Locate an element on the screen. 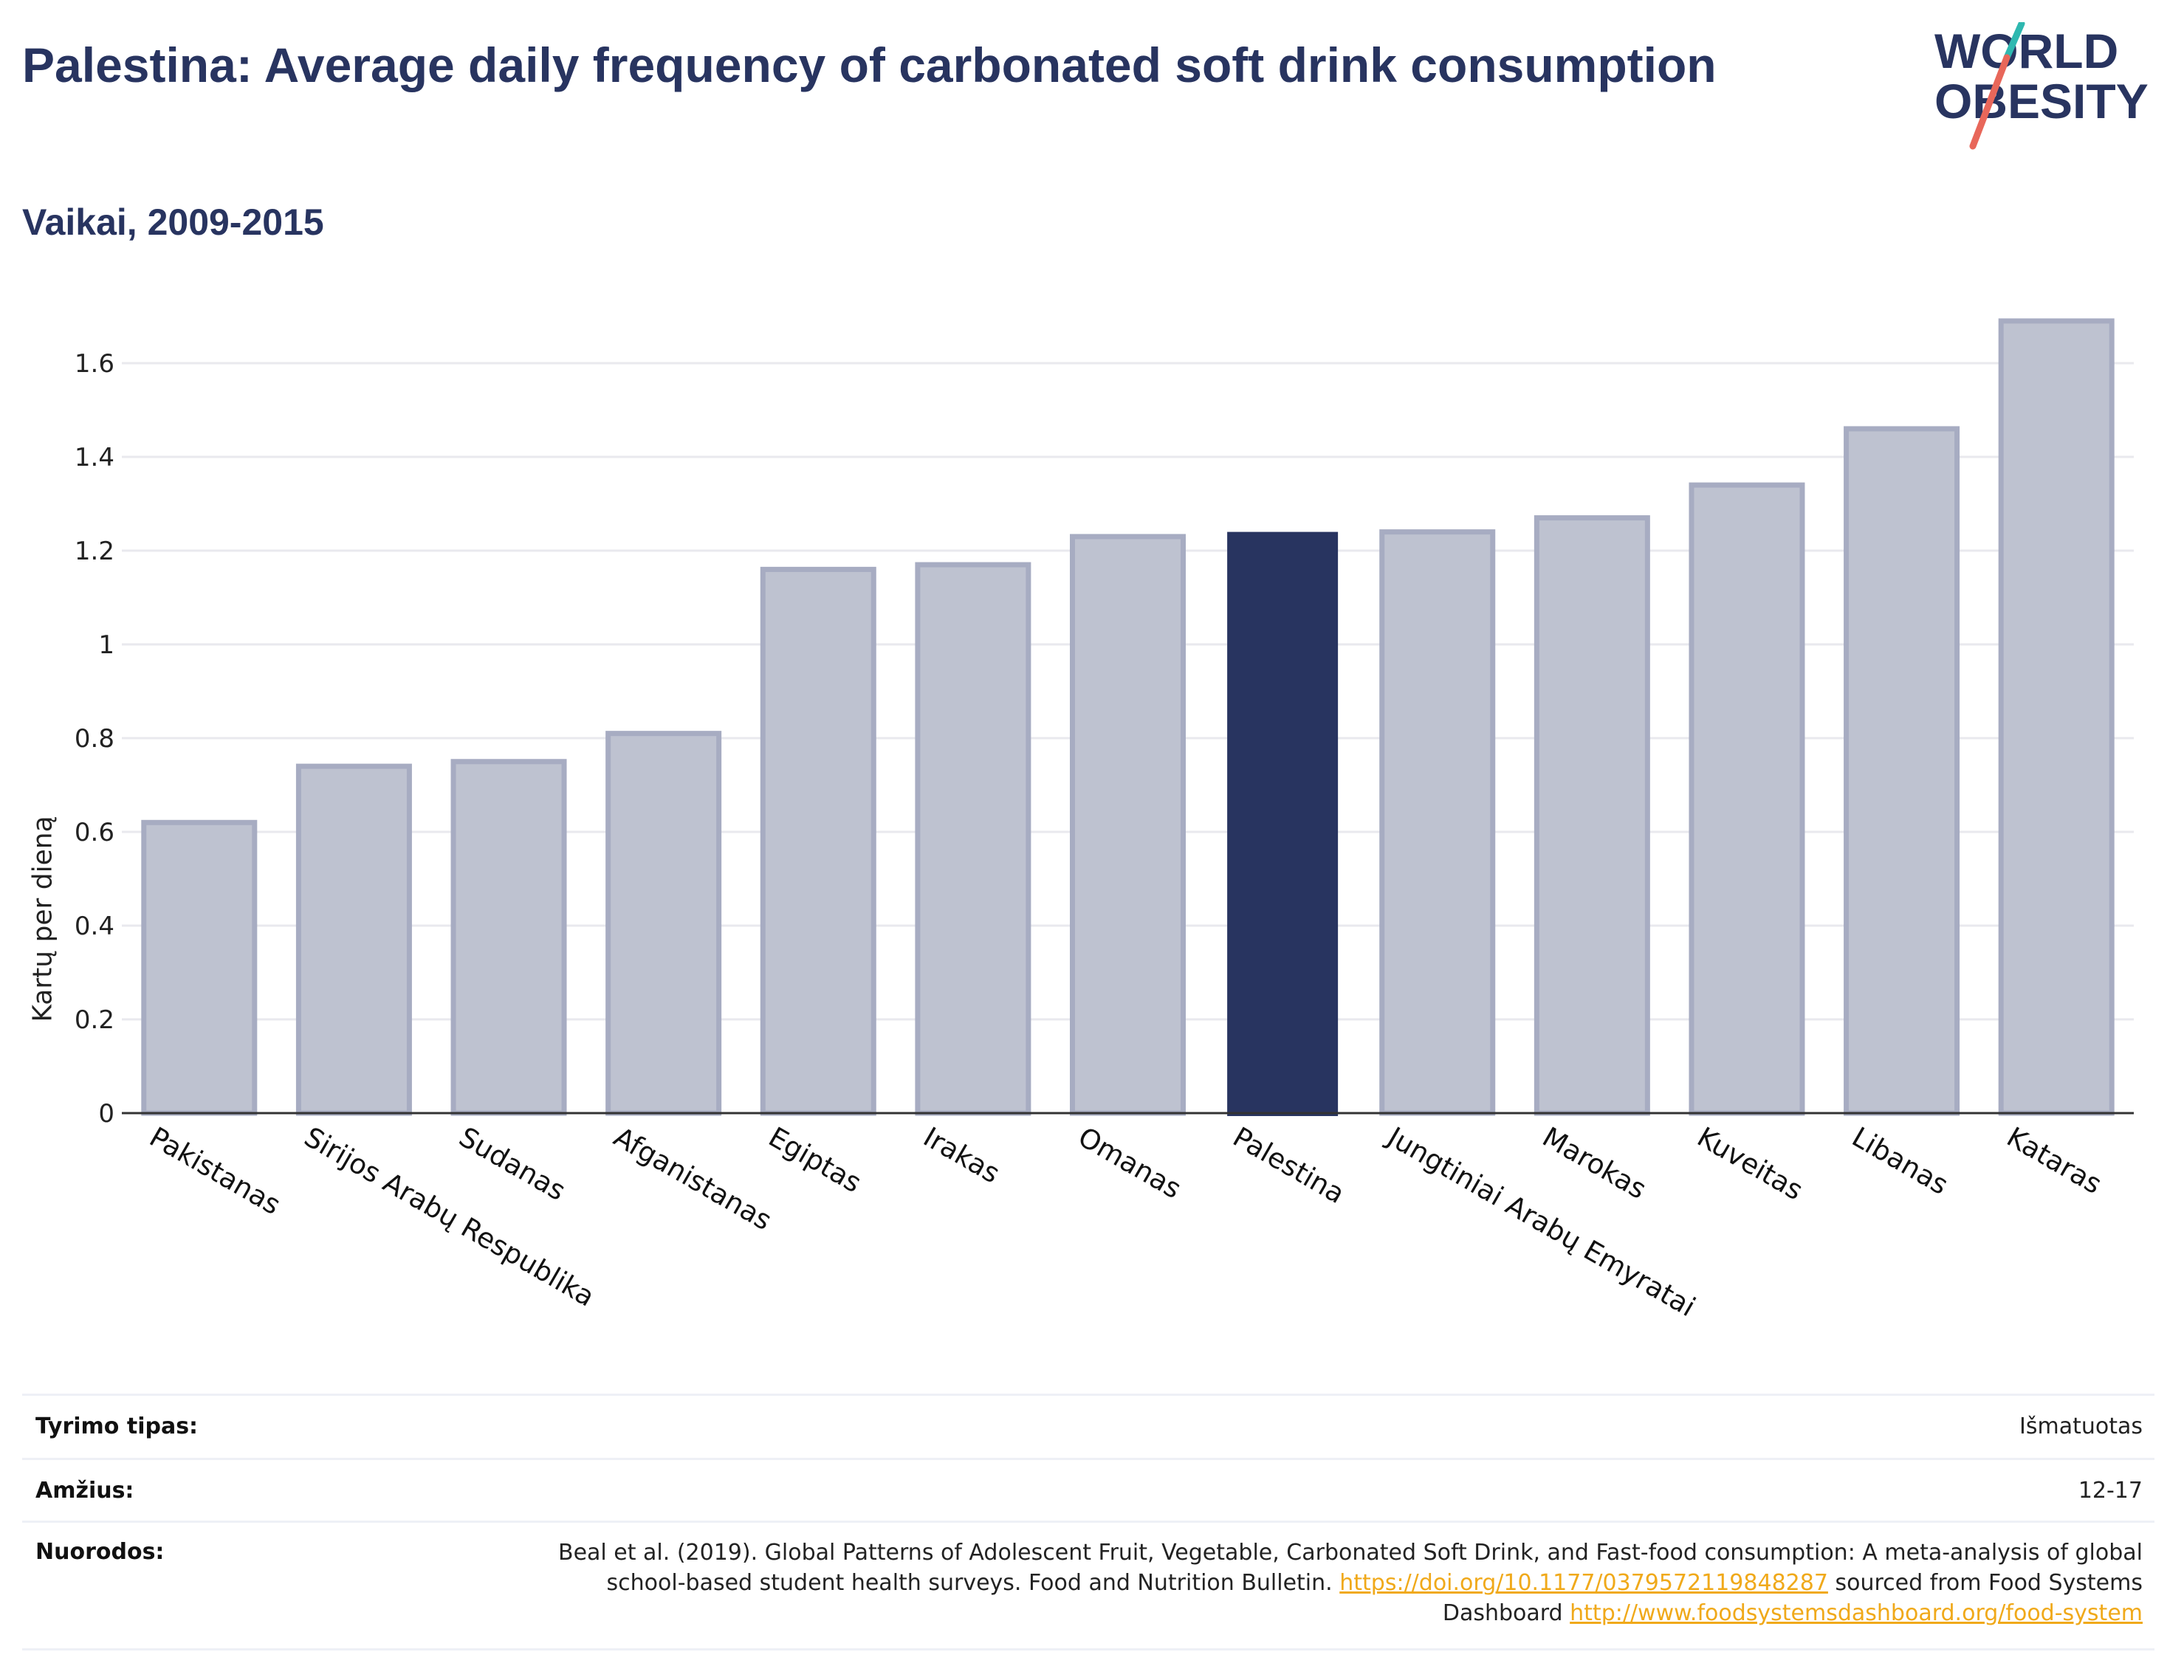  references-label: Nuorodos: is located at coordinates (100, 1552).